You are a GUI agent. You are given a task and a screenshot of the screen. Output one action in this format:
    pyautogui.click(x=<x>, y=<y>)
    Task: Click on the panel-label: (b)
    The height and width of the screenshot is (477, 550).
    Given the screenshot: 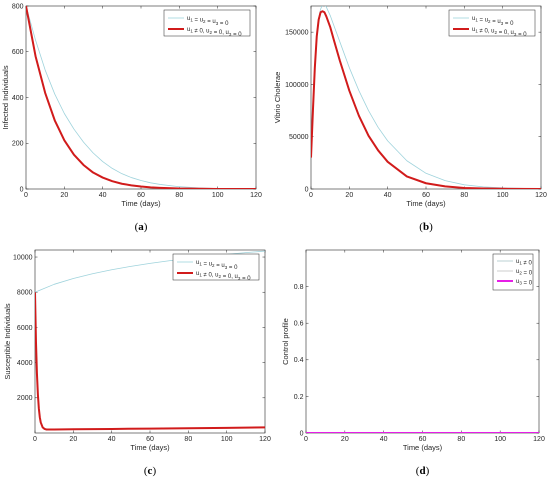 What is the action you would take?
    pyautogui.click(x=426, y=227)
    